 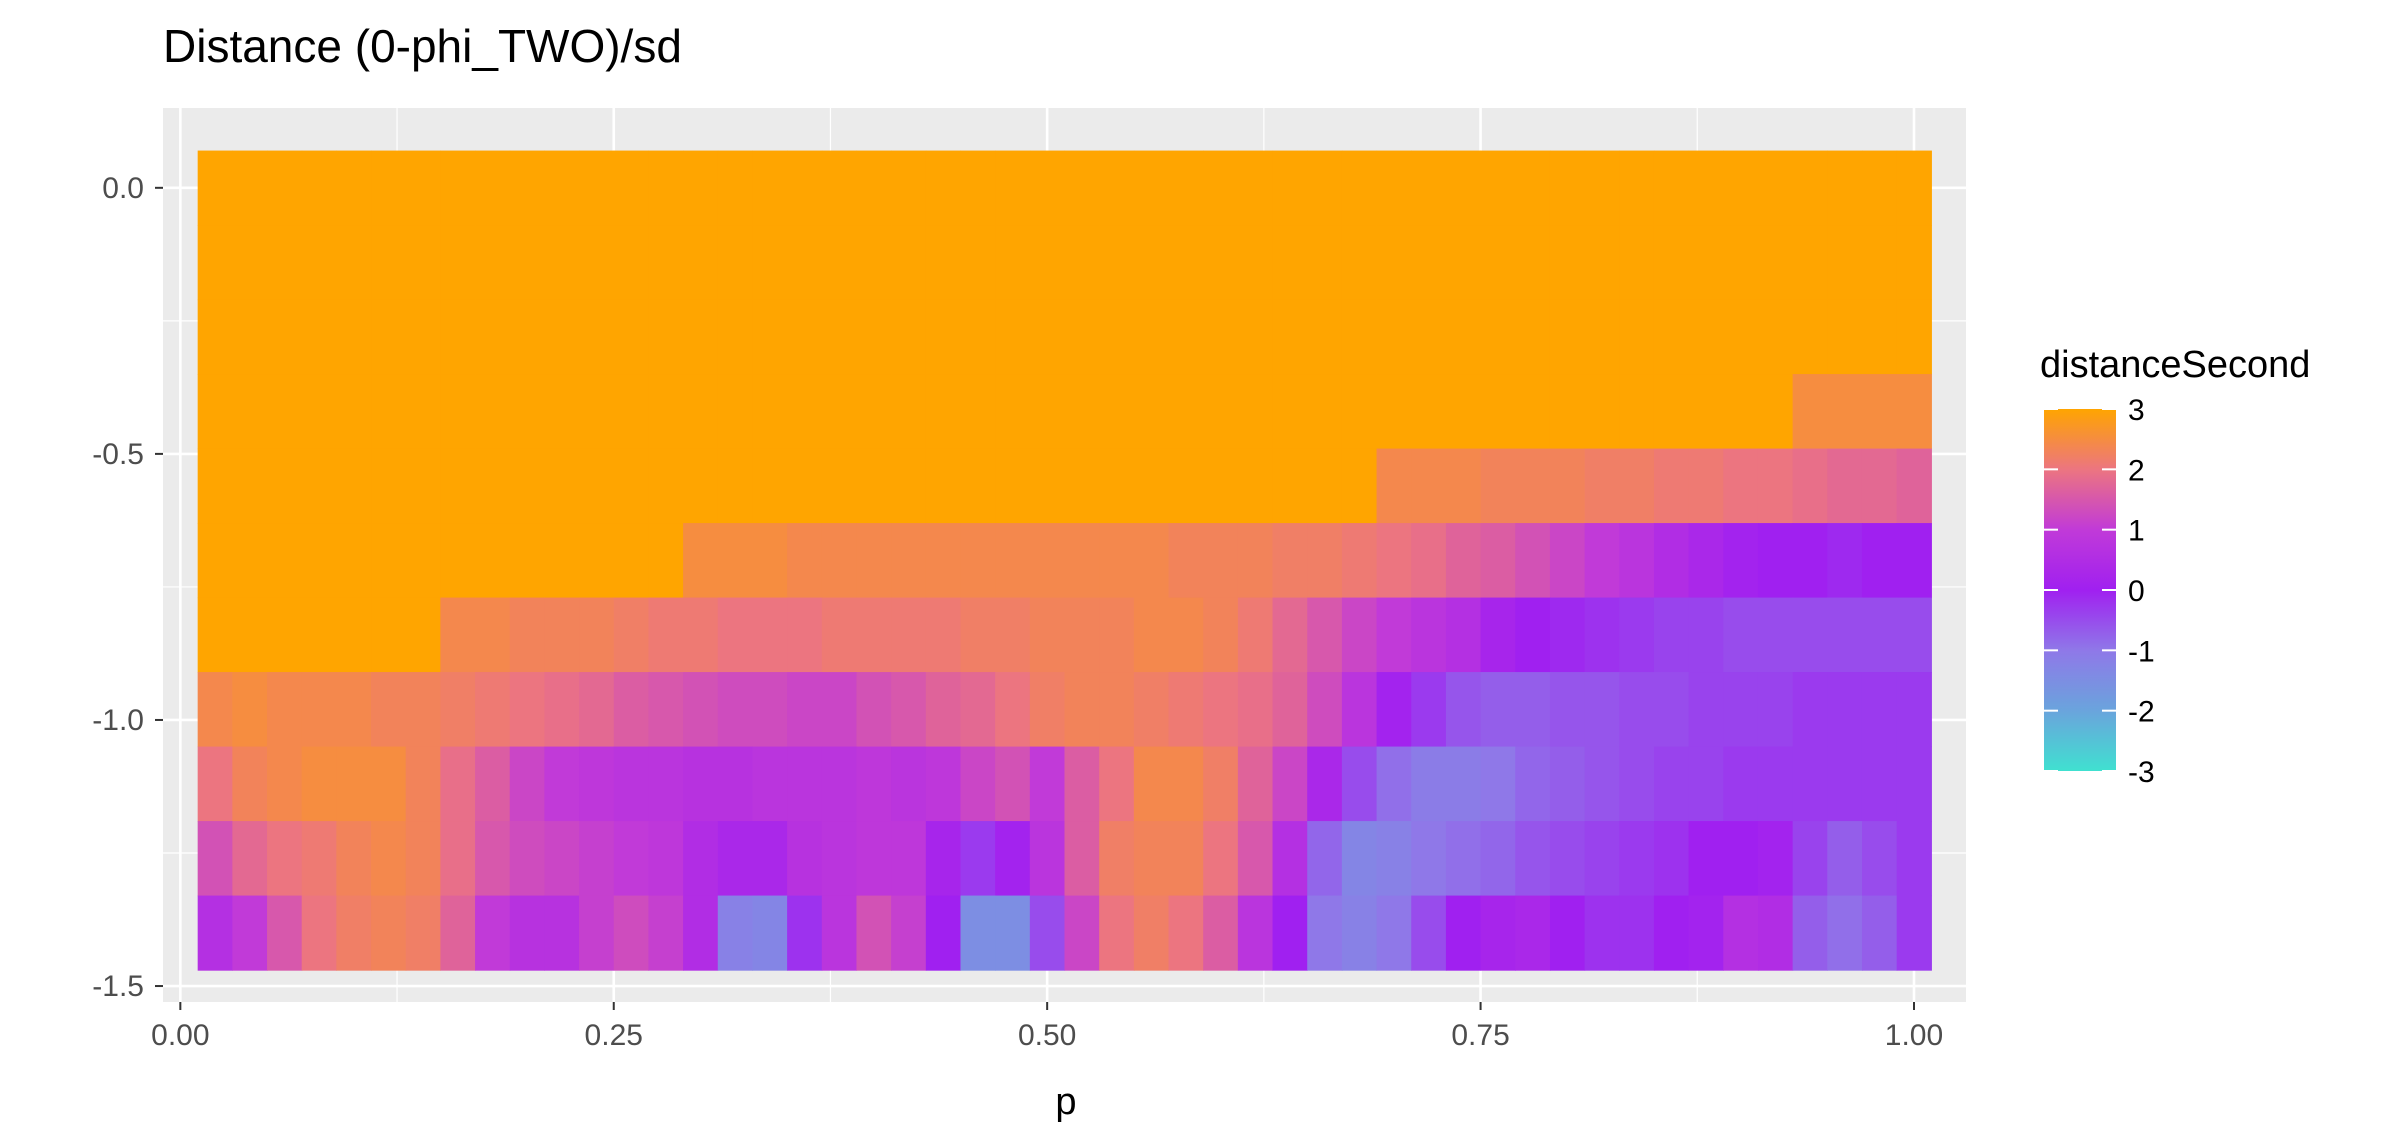 I want to click on y-tick-label: -1.5, so click(x=118, y=986).